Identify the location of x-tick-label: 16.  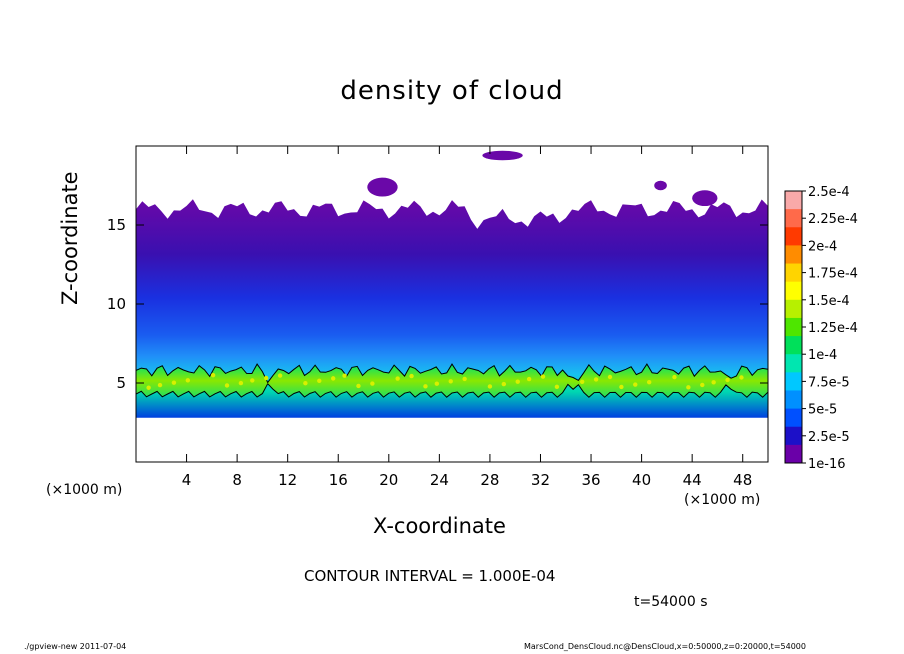
(338, 480).